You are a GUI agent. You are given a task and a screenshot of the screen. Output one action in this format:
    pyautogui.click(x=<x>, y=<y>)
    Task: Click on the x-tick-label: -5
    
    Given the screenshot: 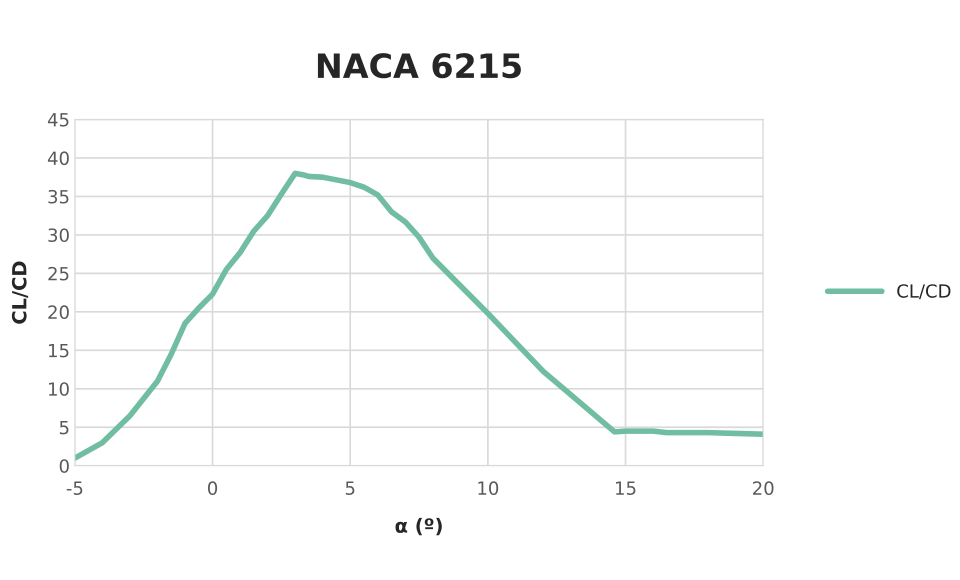 What is the action you would take?
    pyautogui.click(x=74, y=488)
    